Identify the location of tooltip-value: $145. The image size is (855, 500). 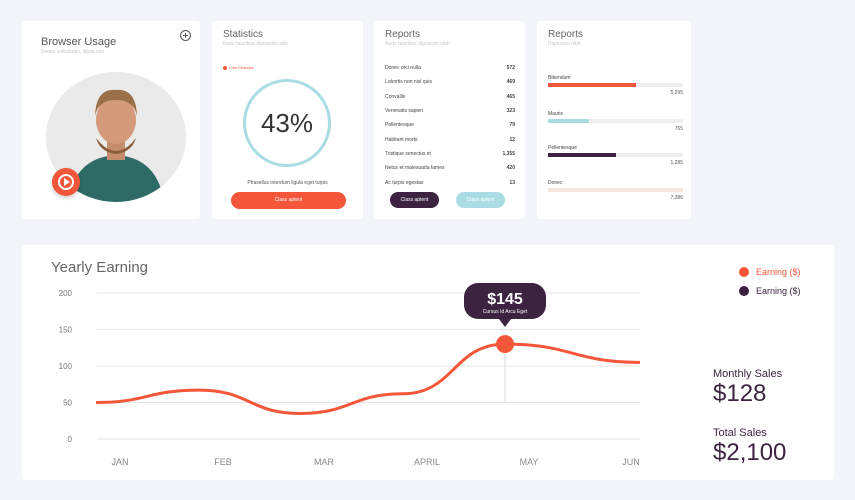
(505, 299).